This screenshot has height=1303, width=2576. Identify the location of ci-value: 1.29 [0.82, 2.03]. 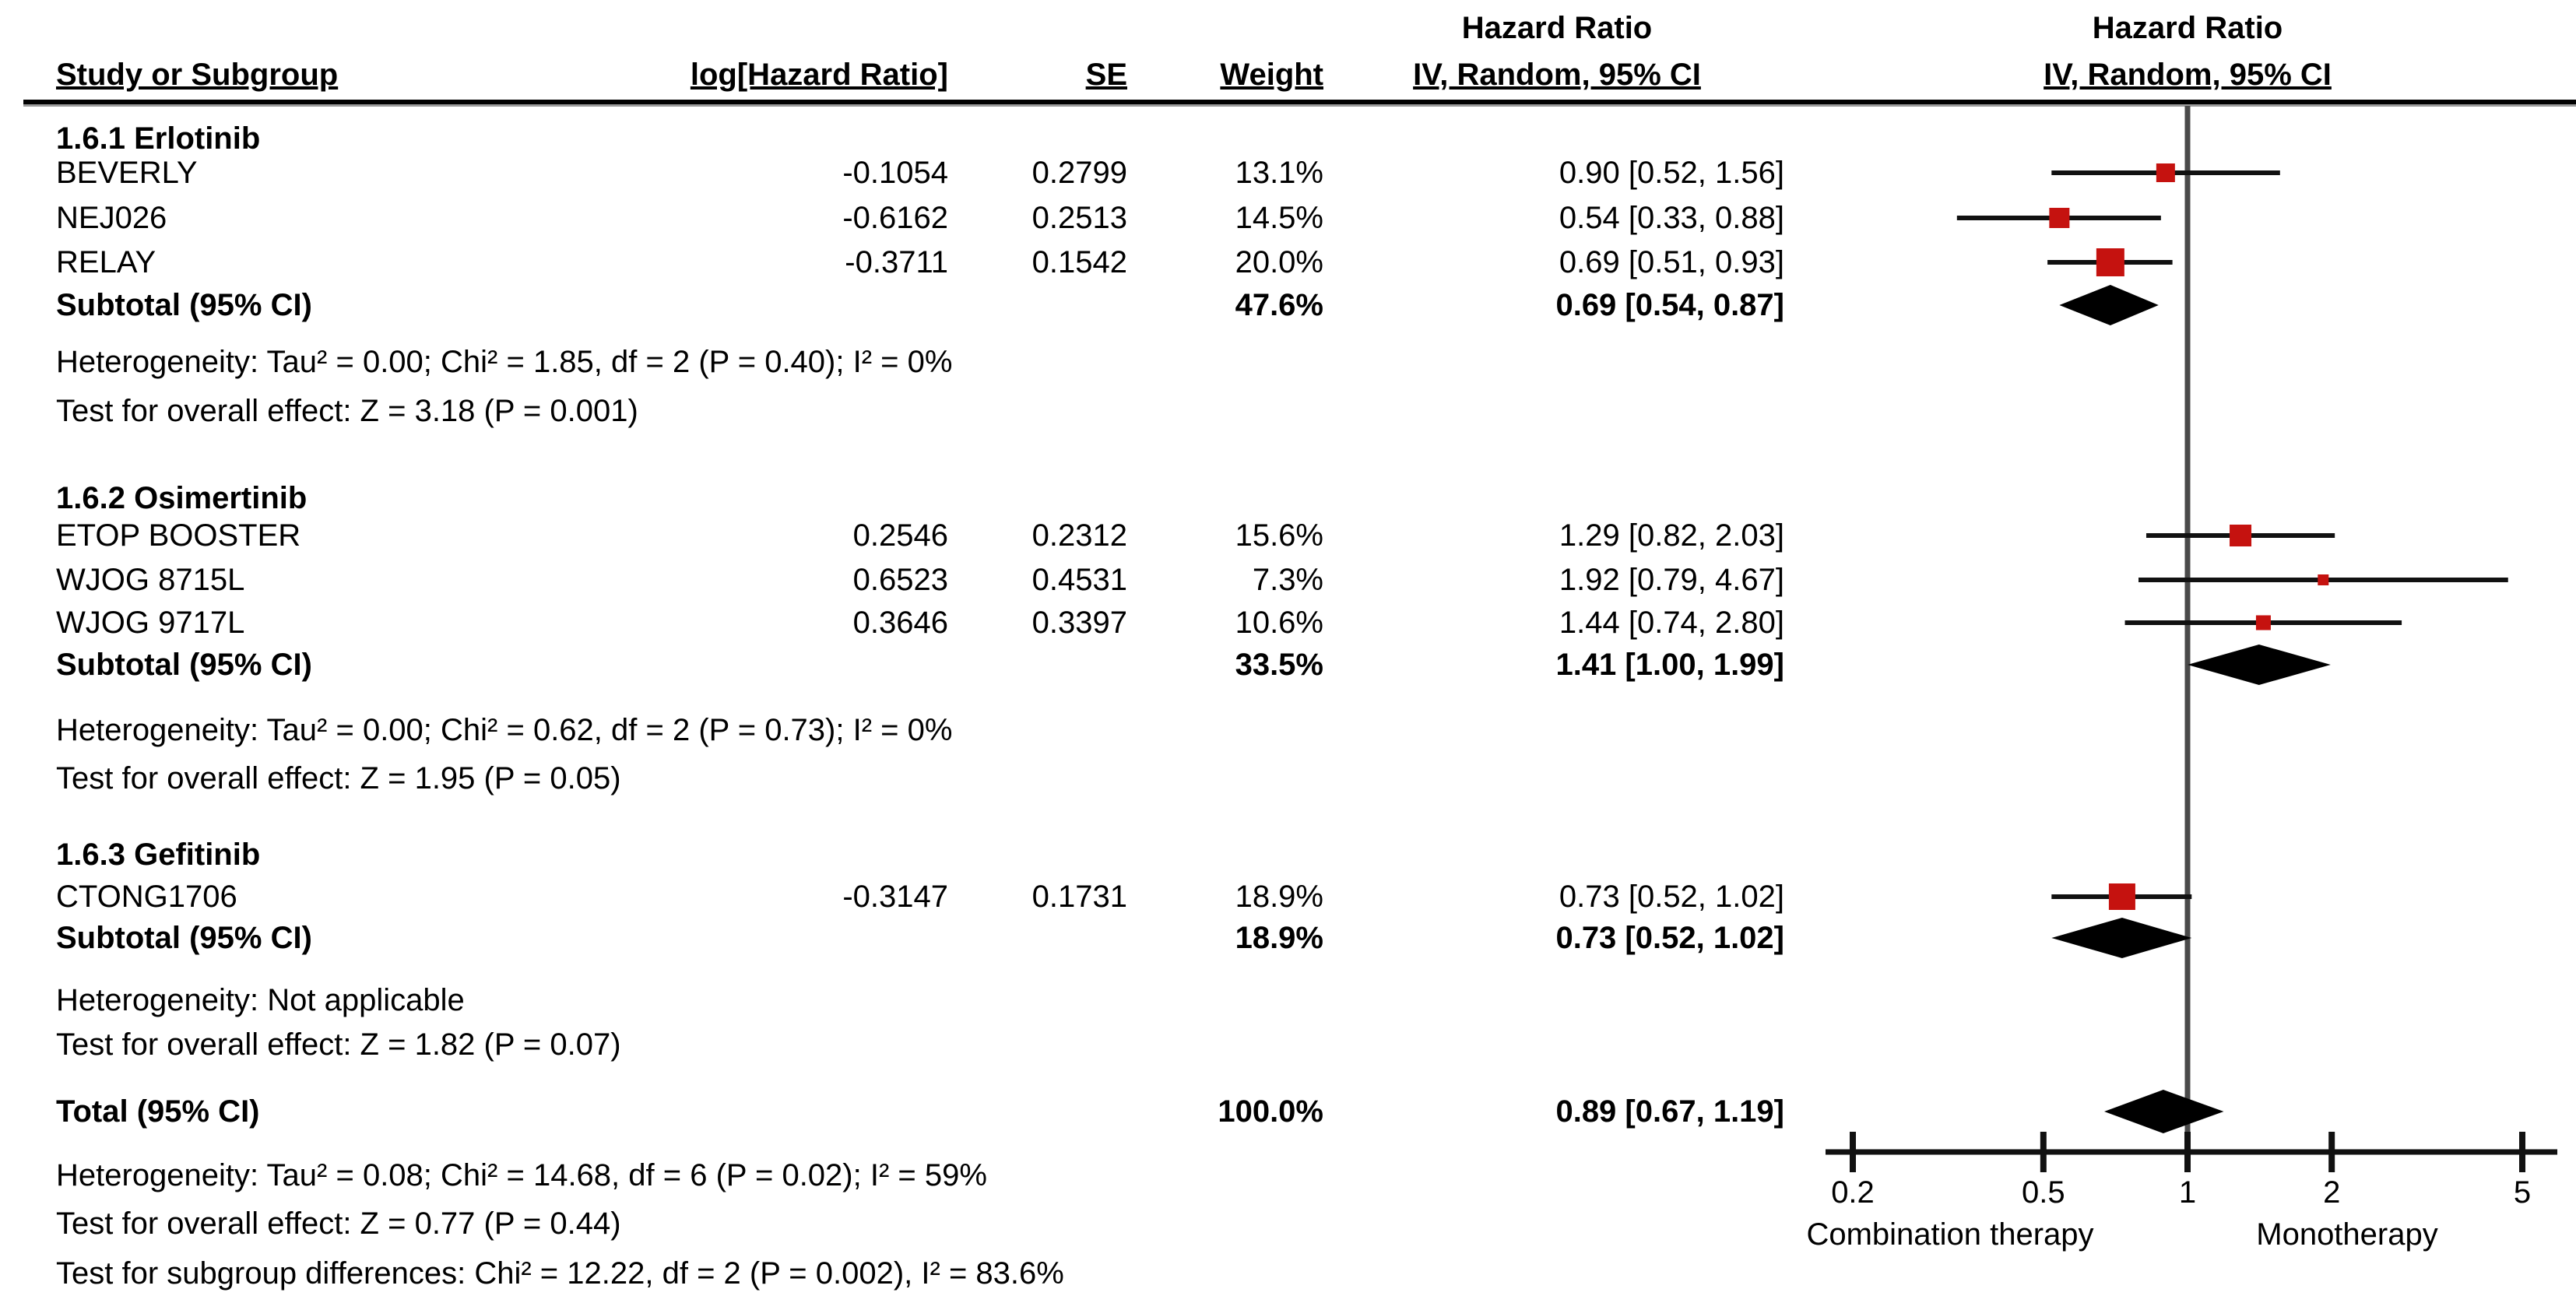
(1672, 536).